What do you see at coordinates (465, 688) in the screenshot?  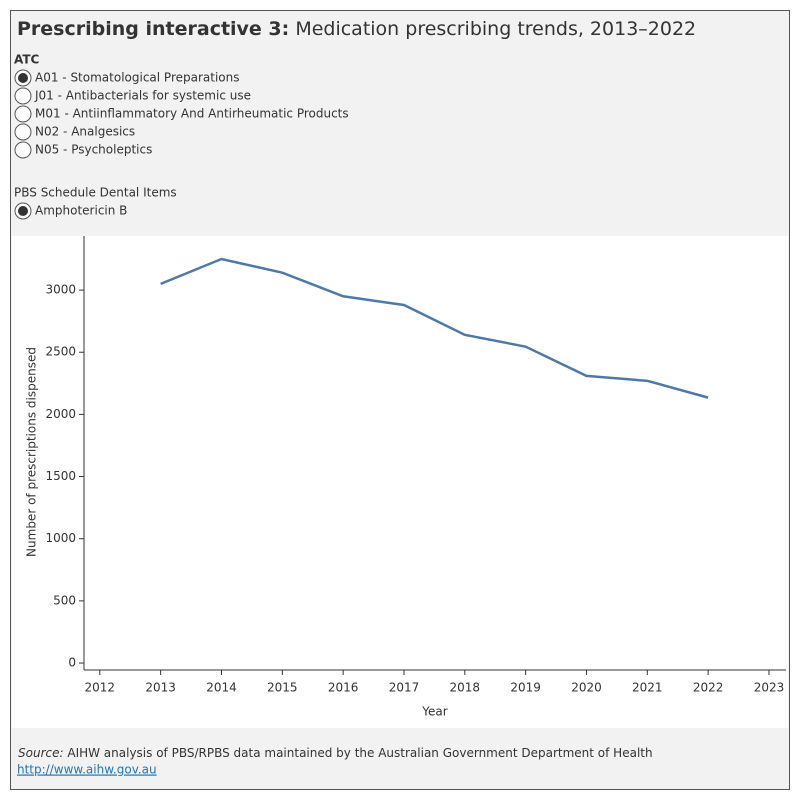 I see `x-tick-label: 2018` at bounding box center [465, 688].